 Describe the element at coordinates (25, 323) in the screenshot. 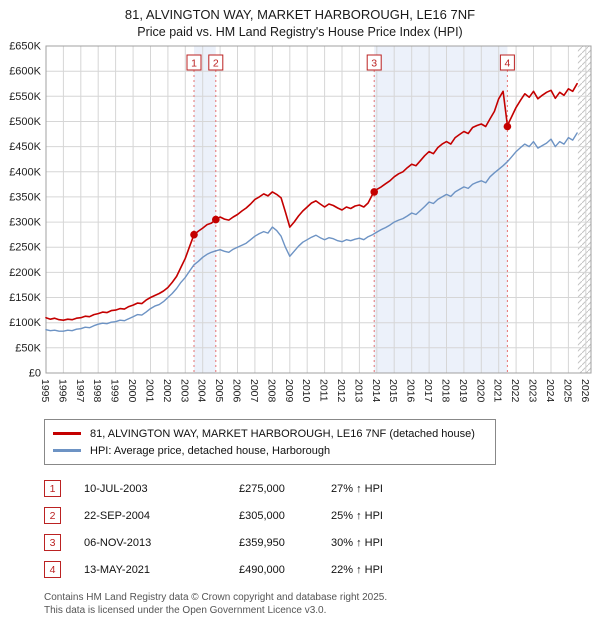

I see `y-tick-label: £100K` at that location.